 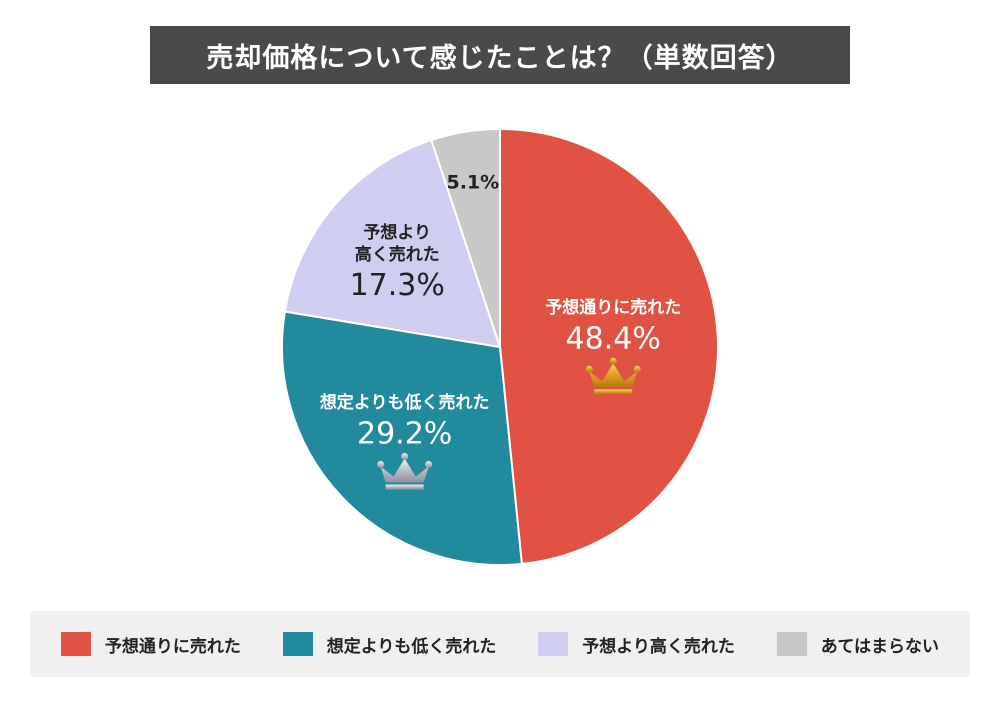 What do you see at coordinates (397, 232) in the screenshot?
I see `slice-category-label: 予想より` at bounding box center [397, 232].